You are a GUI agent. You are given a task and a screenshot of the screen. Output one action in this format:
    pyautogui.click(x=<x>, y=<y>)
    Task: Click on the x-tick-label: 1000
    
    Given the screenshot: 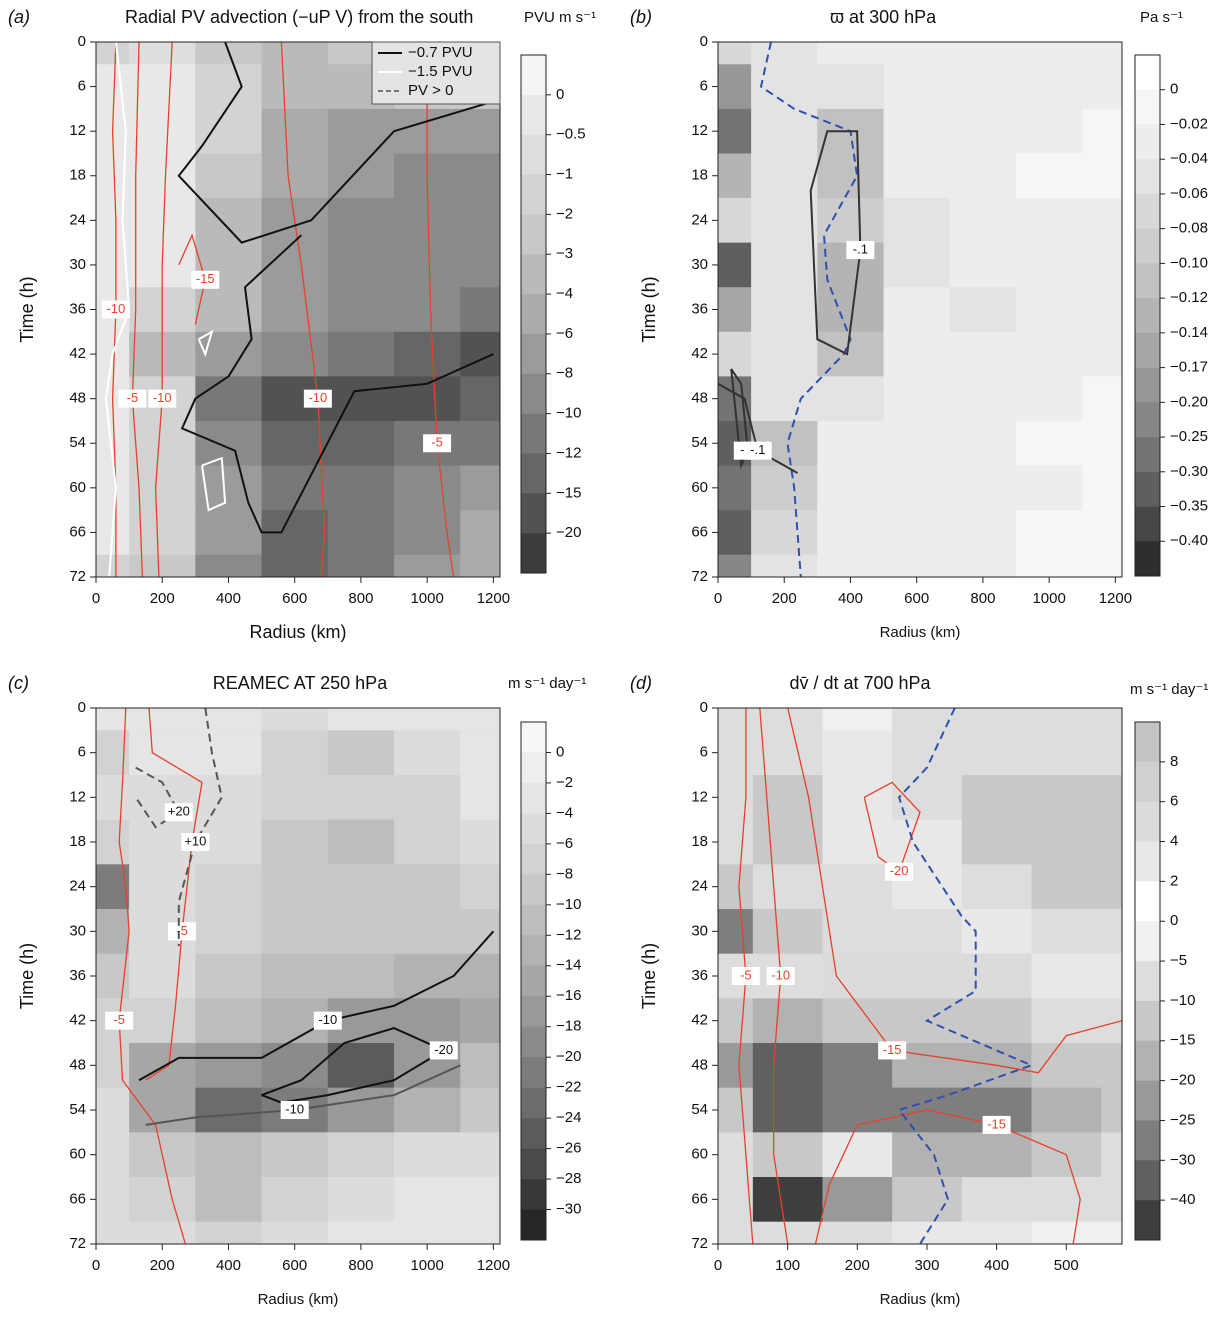 What is the action you would take?
    pyautogui.click(x=426, y=598)
    